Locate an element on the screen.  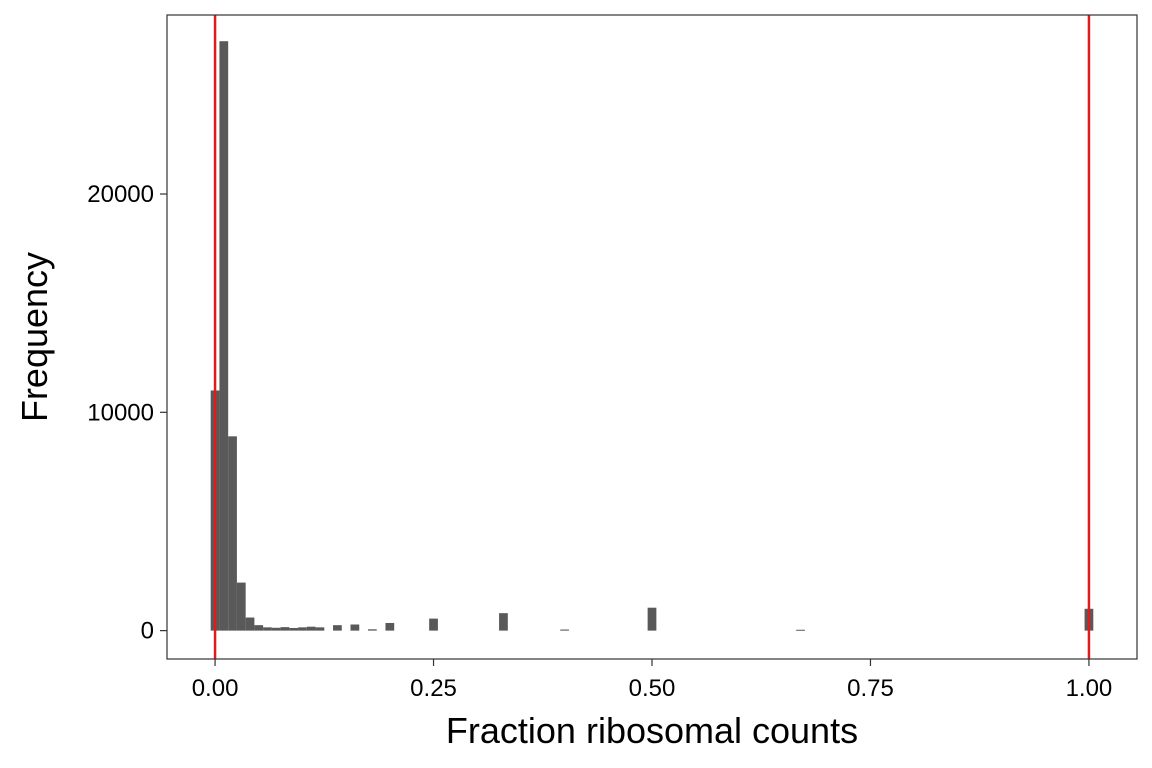
x-tick-label: 0.75 is located at coordinates (870, 688).